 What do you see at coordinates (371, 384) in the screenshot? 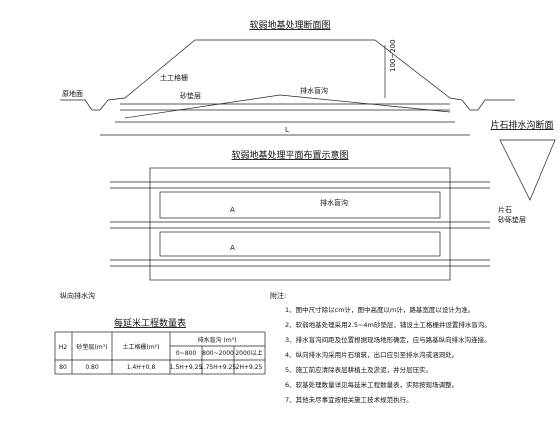
I see `note-item: 6、软基处理数量详见每延米工程数量表，实际按现场调整。` at bounding box center [371, 384].